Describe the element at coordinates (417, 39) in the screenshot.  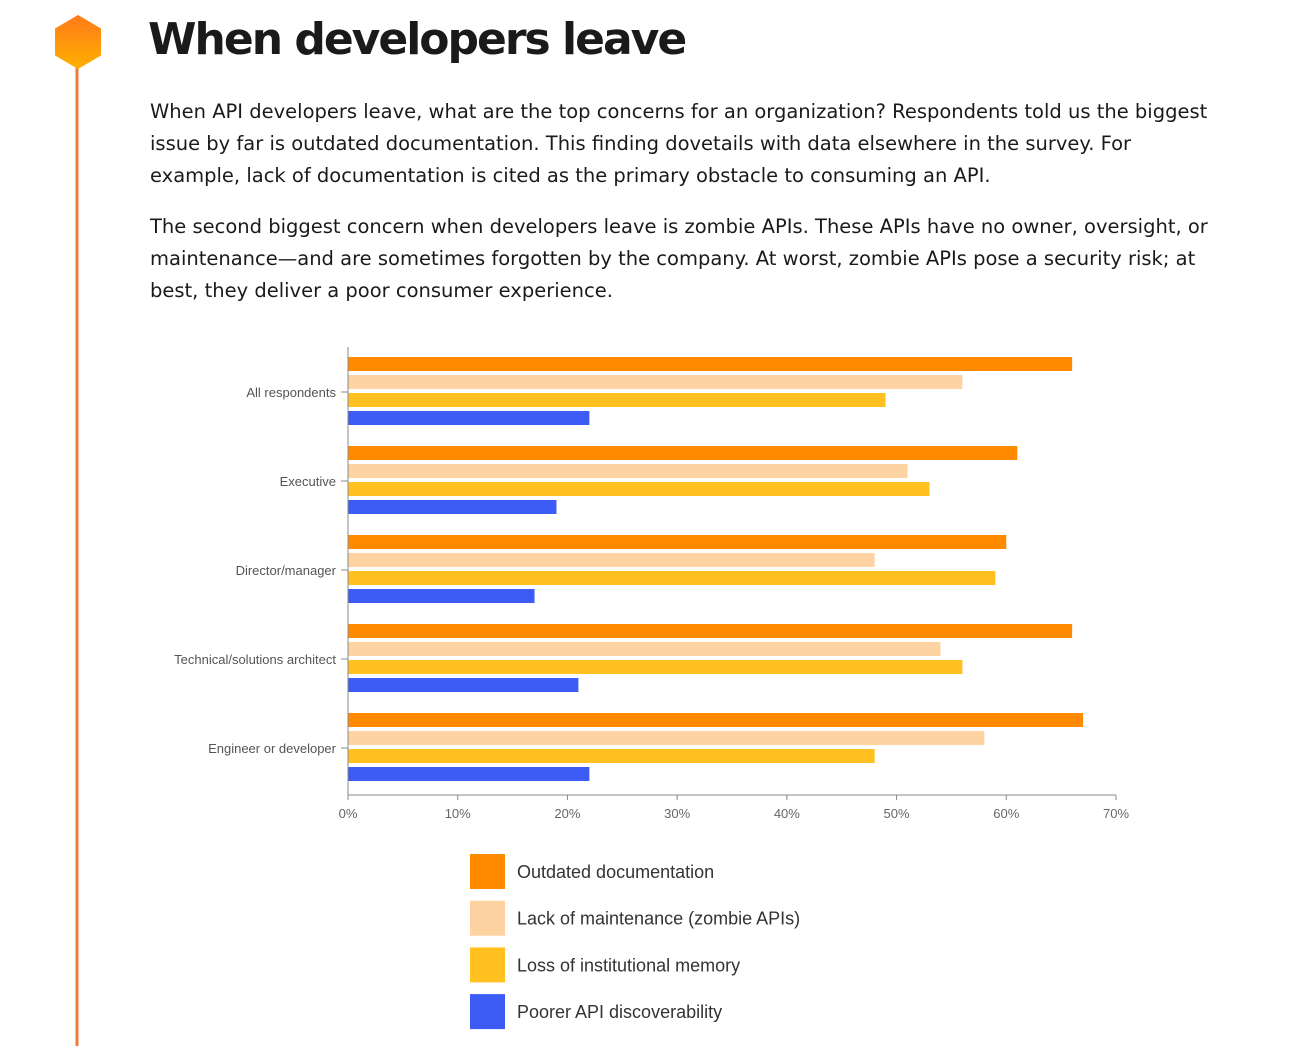
I see `section-title: When developers leave` at that location.